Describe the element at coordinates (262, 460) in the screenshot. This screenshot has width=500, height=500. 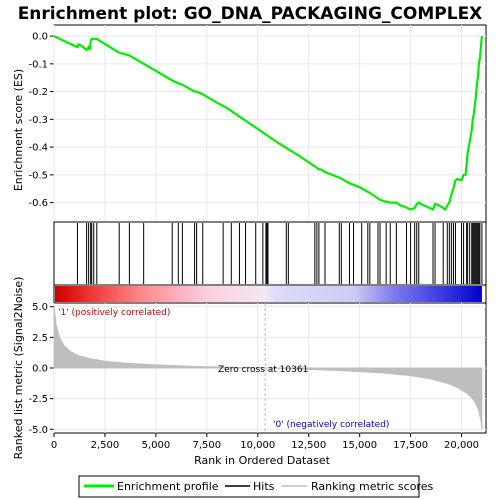
I see `rank-axis-label: Rank in Ordered Dataset` at that location.